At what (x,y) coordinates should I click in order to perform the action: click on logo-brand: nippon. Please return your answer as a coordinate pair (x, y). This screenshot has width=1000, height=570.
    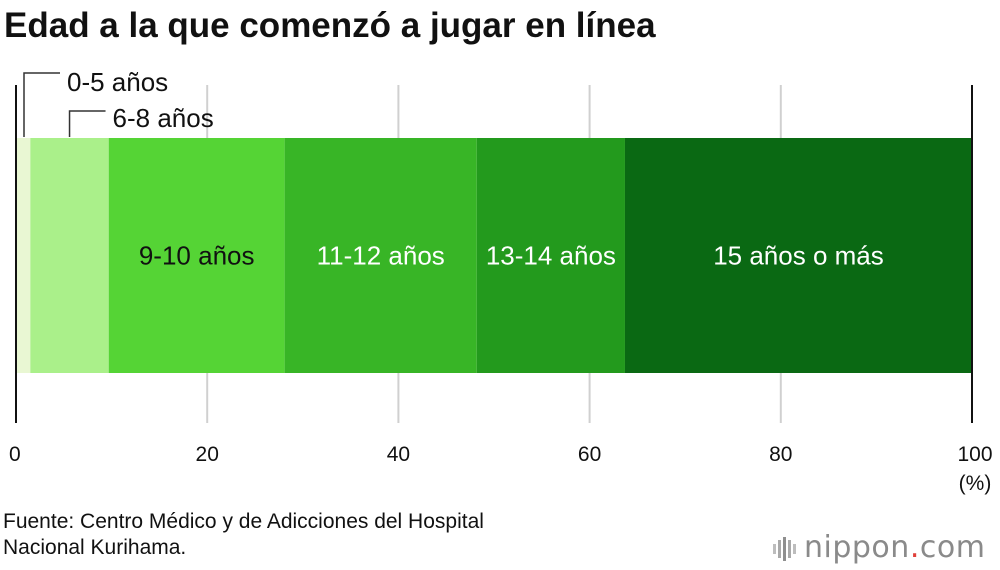
    Looking at the image, I should click on (857, 547).